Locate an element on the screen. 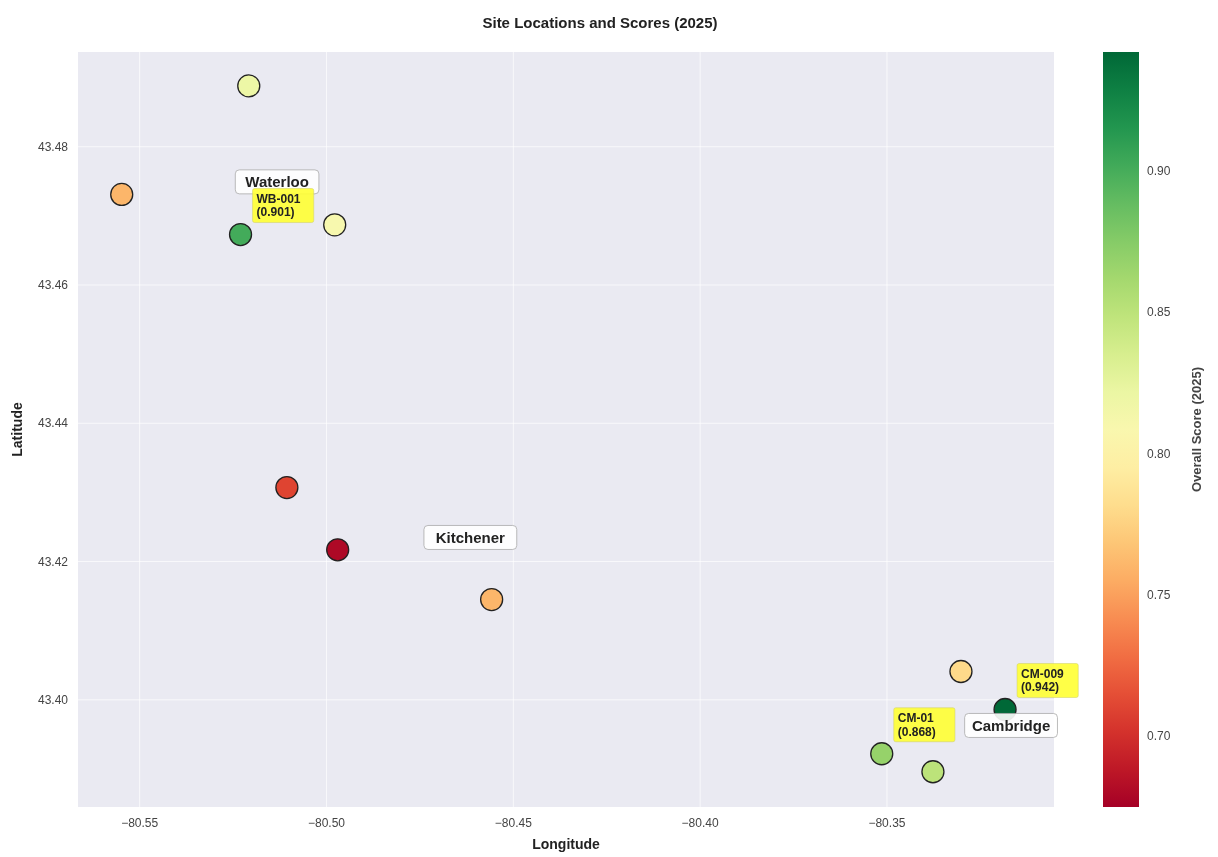 This screenshot has height=857, width=1218. y-tick-label: 43.42 is located at coordinates (53, 561).